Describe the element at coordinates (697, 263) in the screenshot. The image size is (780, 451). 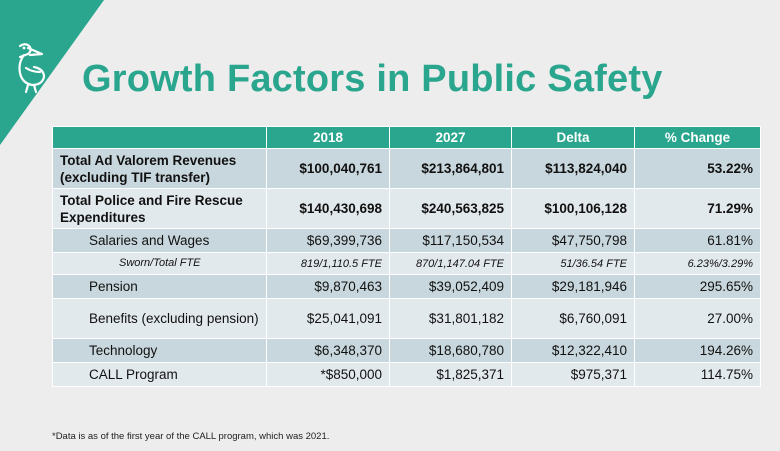
I see `value-pct: 6.23%/3.29%` at that location.